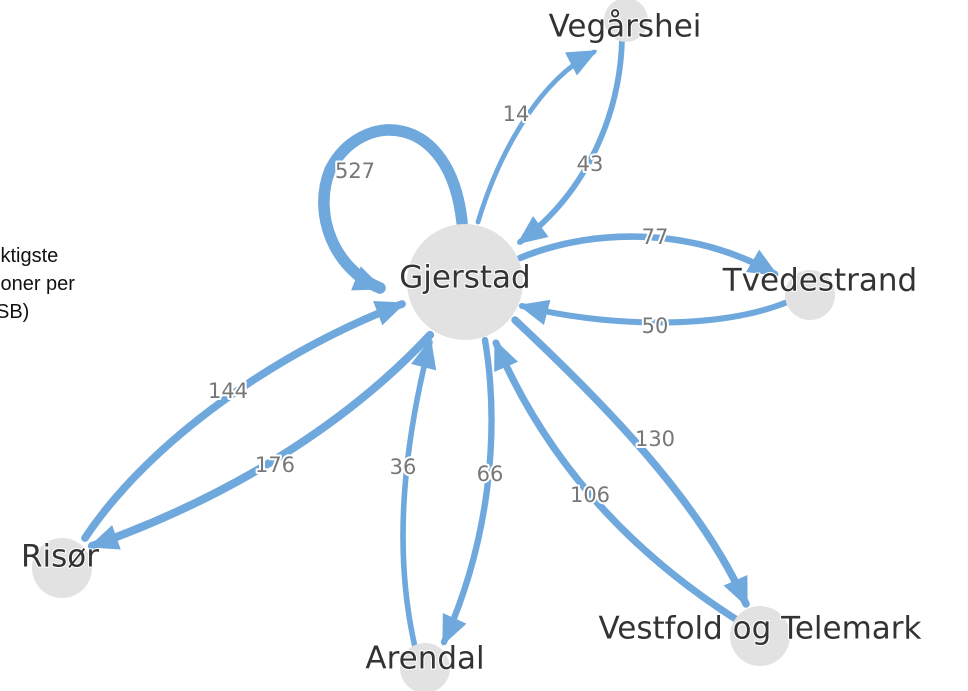 This screenshot has height=691, width=968. Describe the element at coordinates (590, 164) in the screenshot. I see `edge-label: 43` at that location.